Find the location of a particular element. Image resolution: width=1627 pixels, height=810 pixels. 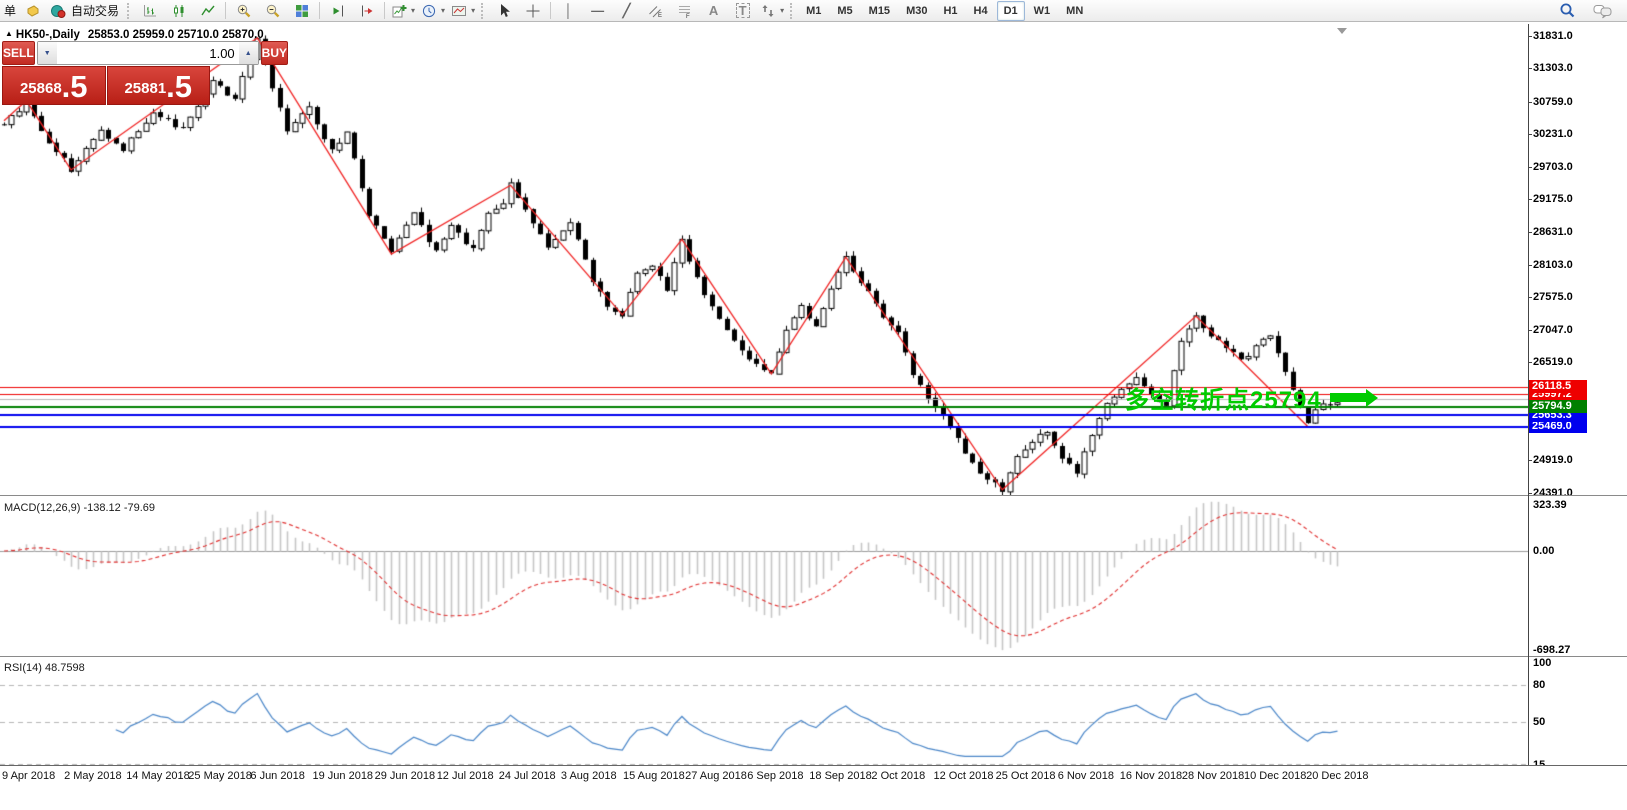

buy-button: BUY is located at coordinates (274, 53).